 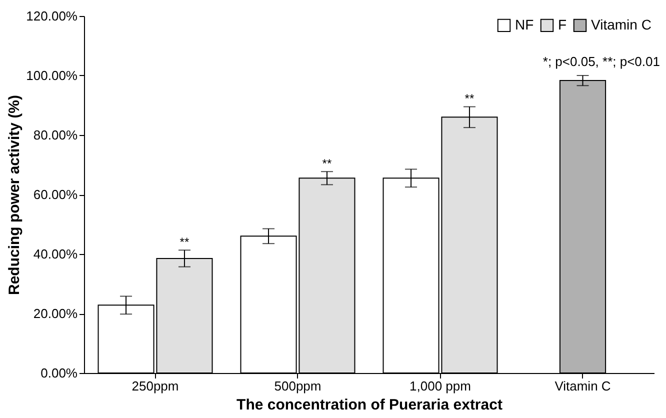 I want to click on annotation: *; p<0.05, **; p<0.01, so click(x=601, y=61).